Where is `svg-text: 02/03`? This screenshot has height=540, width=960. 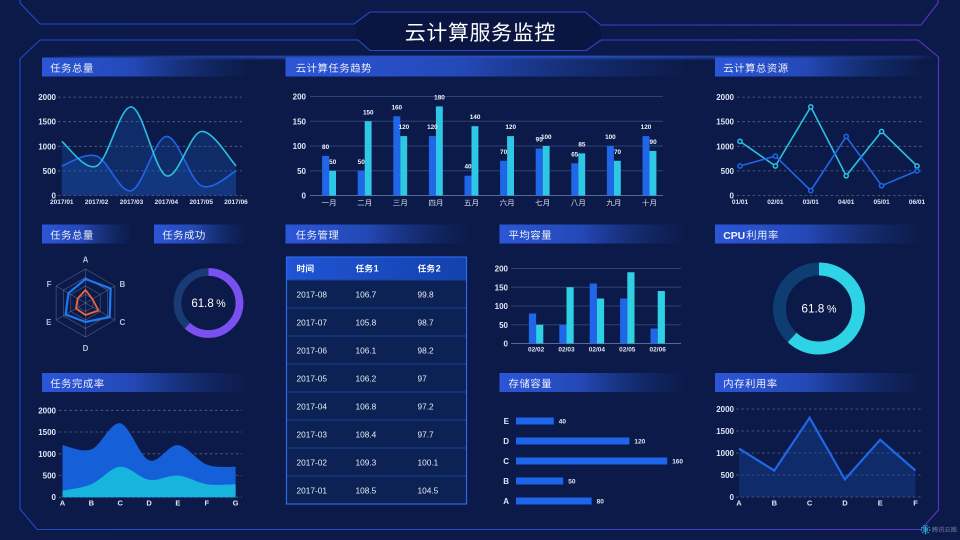
svg-text: 02/03 is located at coordinates (566, 350).